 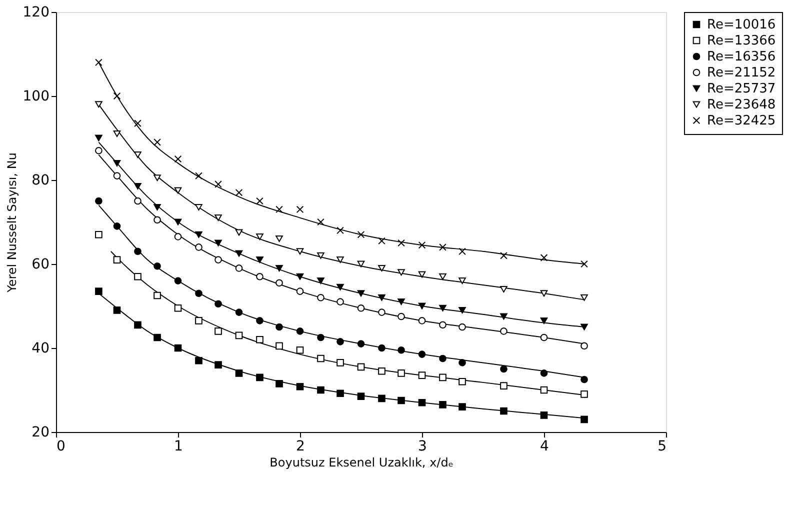 I want to click on legend-label: Re=13366, so click(x=741, y=41).